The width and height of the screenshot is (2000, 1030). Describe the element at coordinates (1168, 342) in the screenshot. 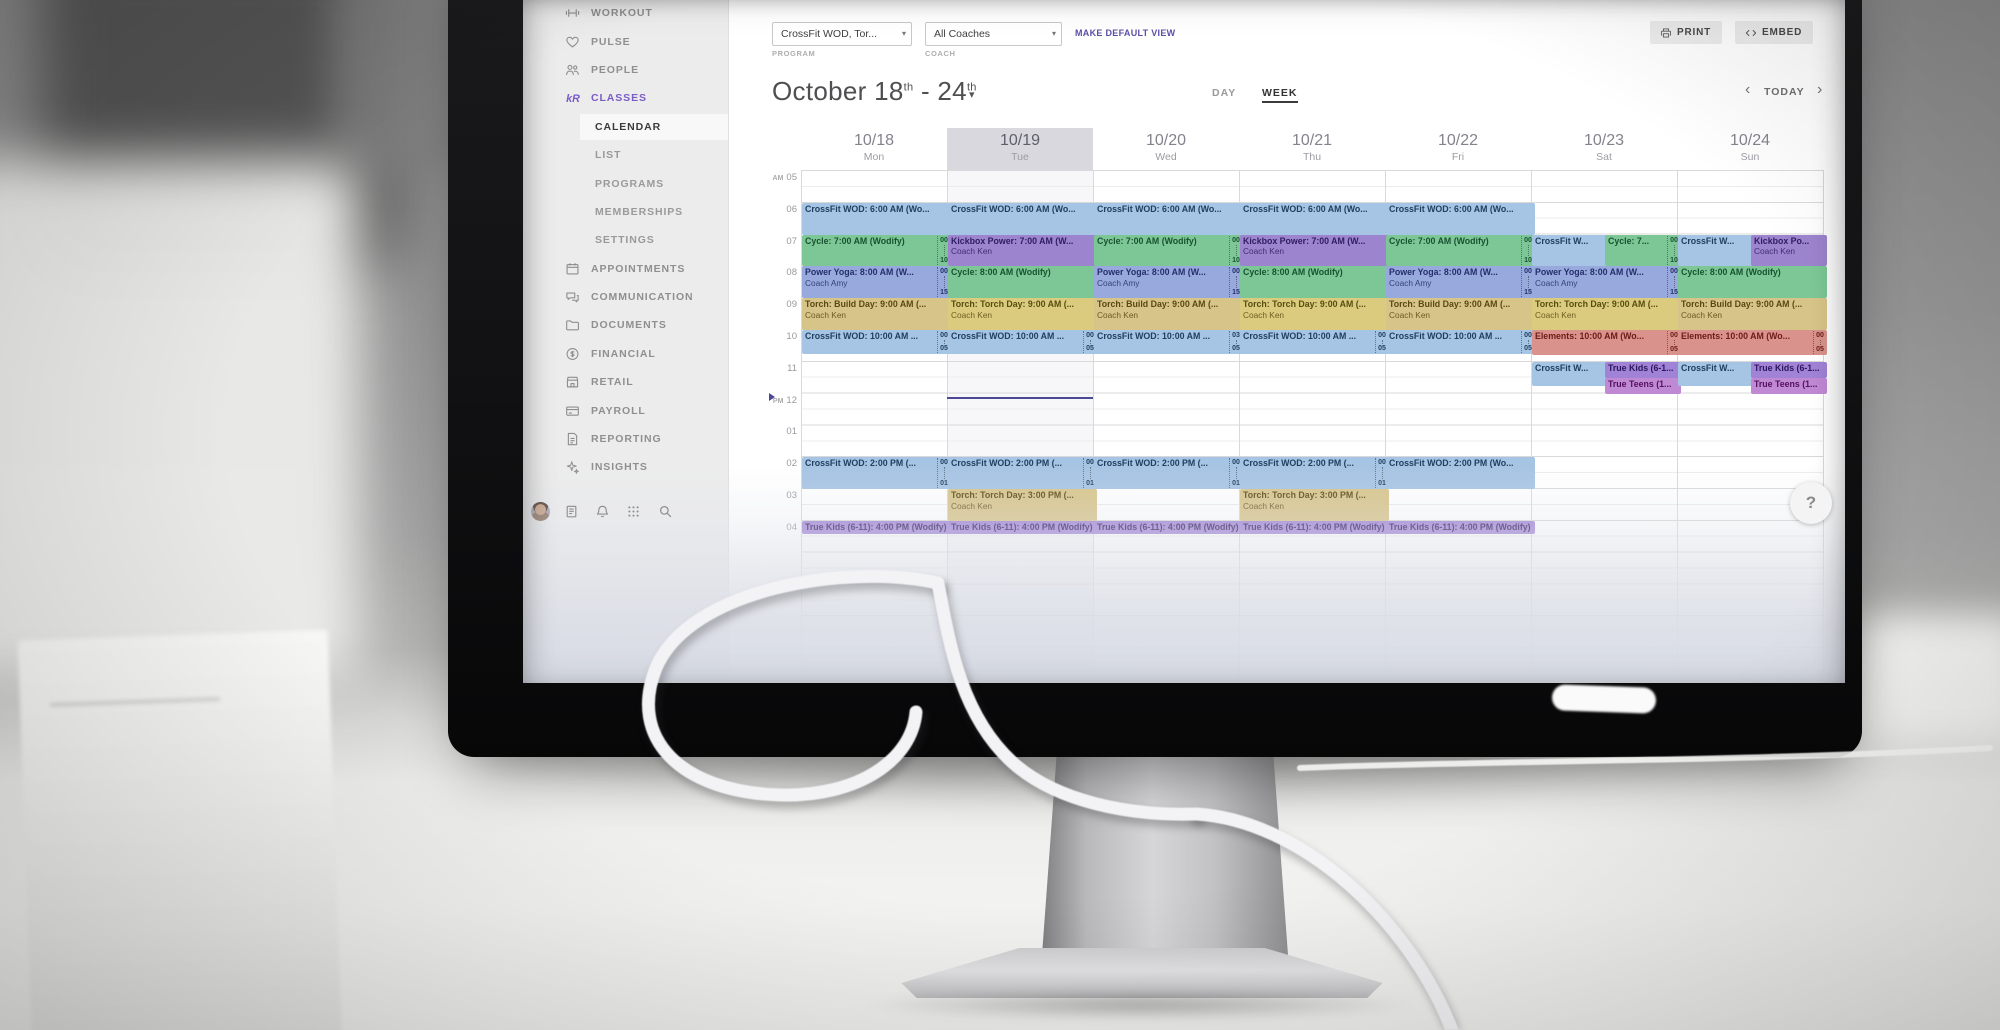

I see `calendar-event: CrossFit WOD: 10:00 AM ... 03 05` at that location.